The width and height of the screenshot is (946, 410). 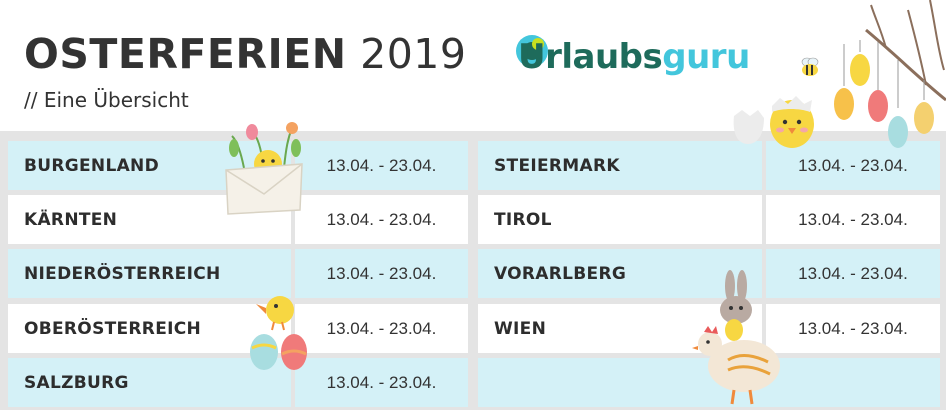 What do you see at coordinates (185, 54) in the screenshot?
I see `title-main: OSTERFERIEN` at bounding box center [185, 54].